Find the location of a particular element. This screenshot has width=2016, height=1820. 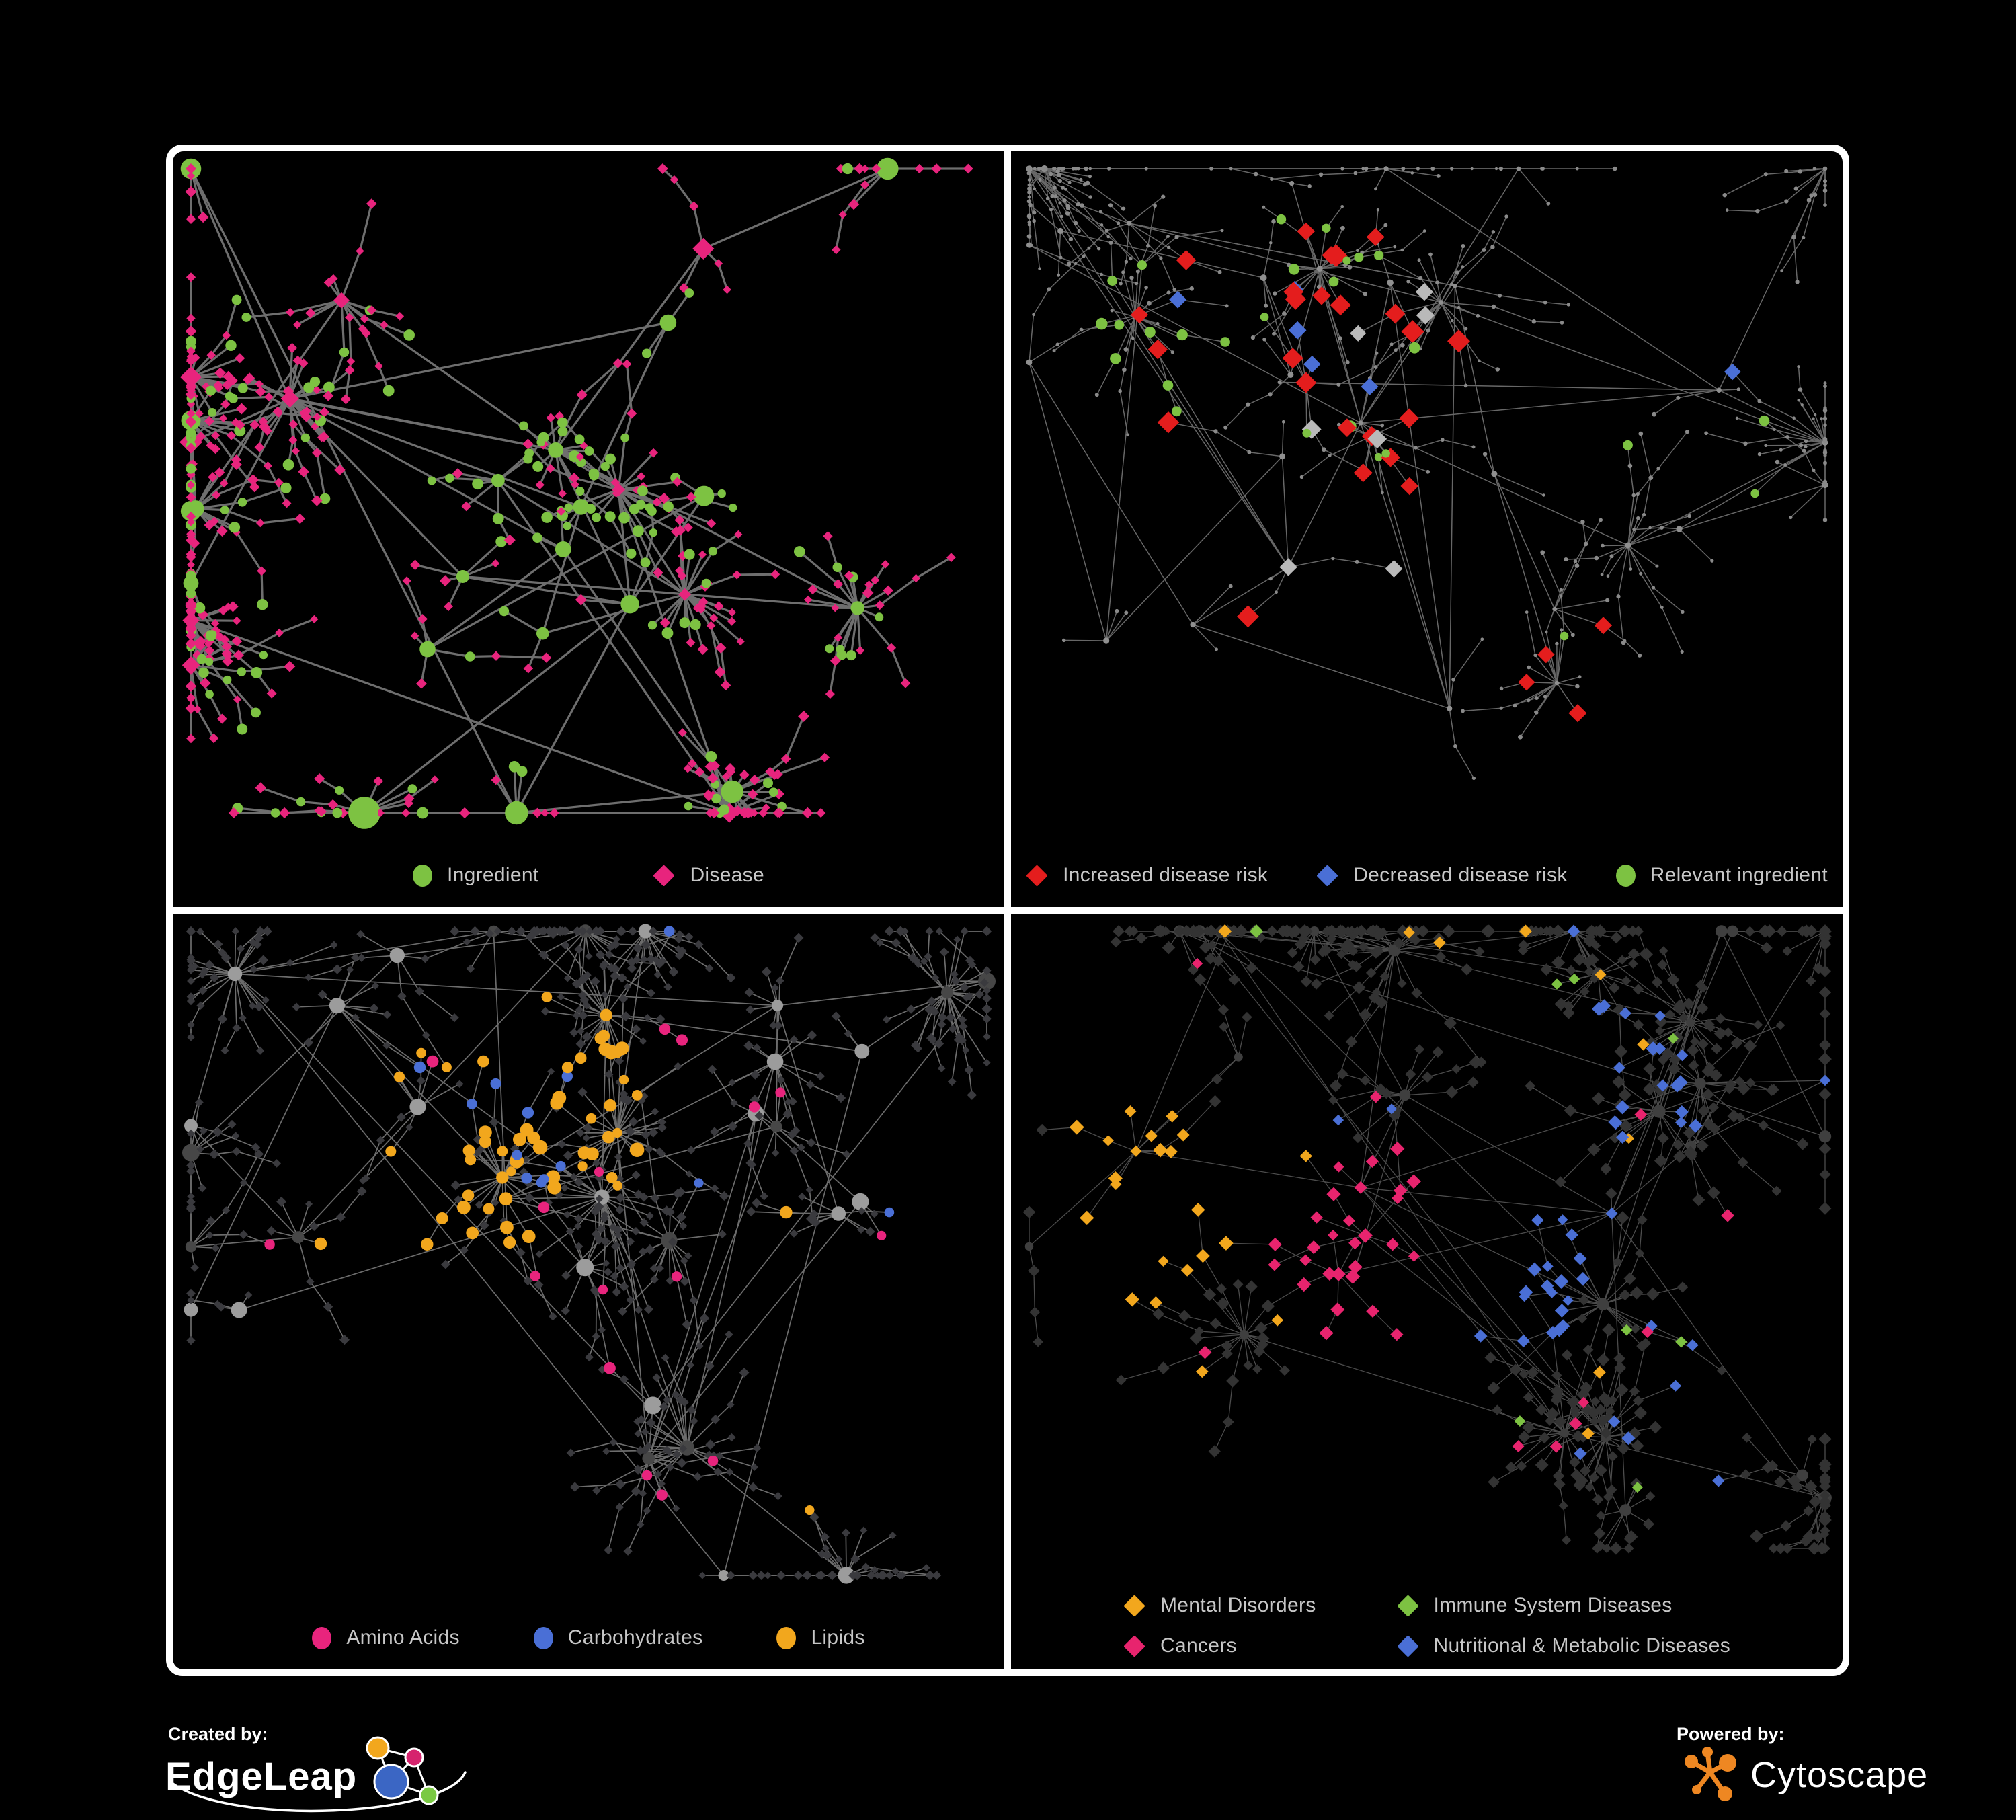

legend-item: Decreased disease risk is located at coordinates (1441, 875).